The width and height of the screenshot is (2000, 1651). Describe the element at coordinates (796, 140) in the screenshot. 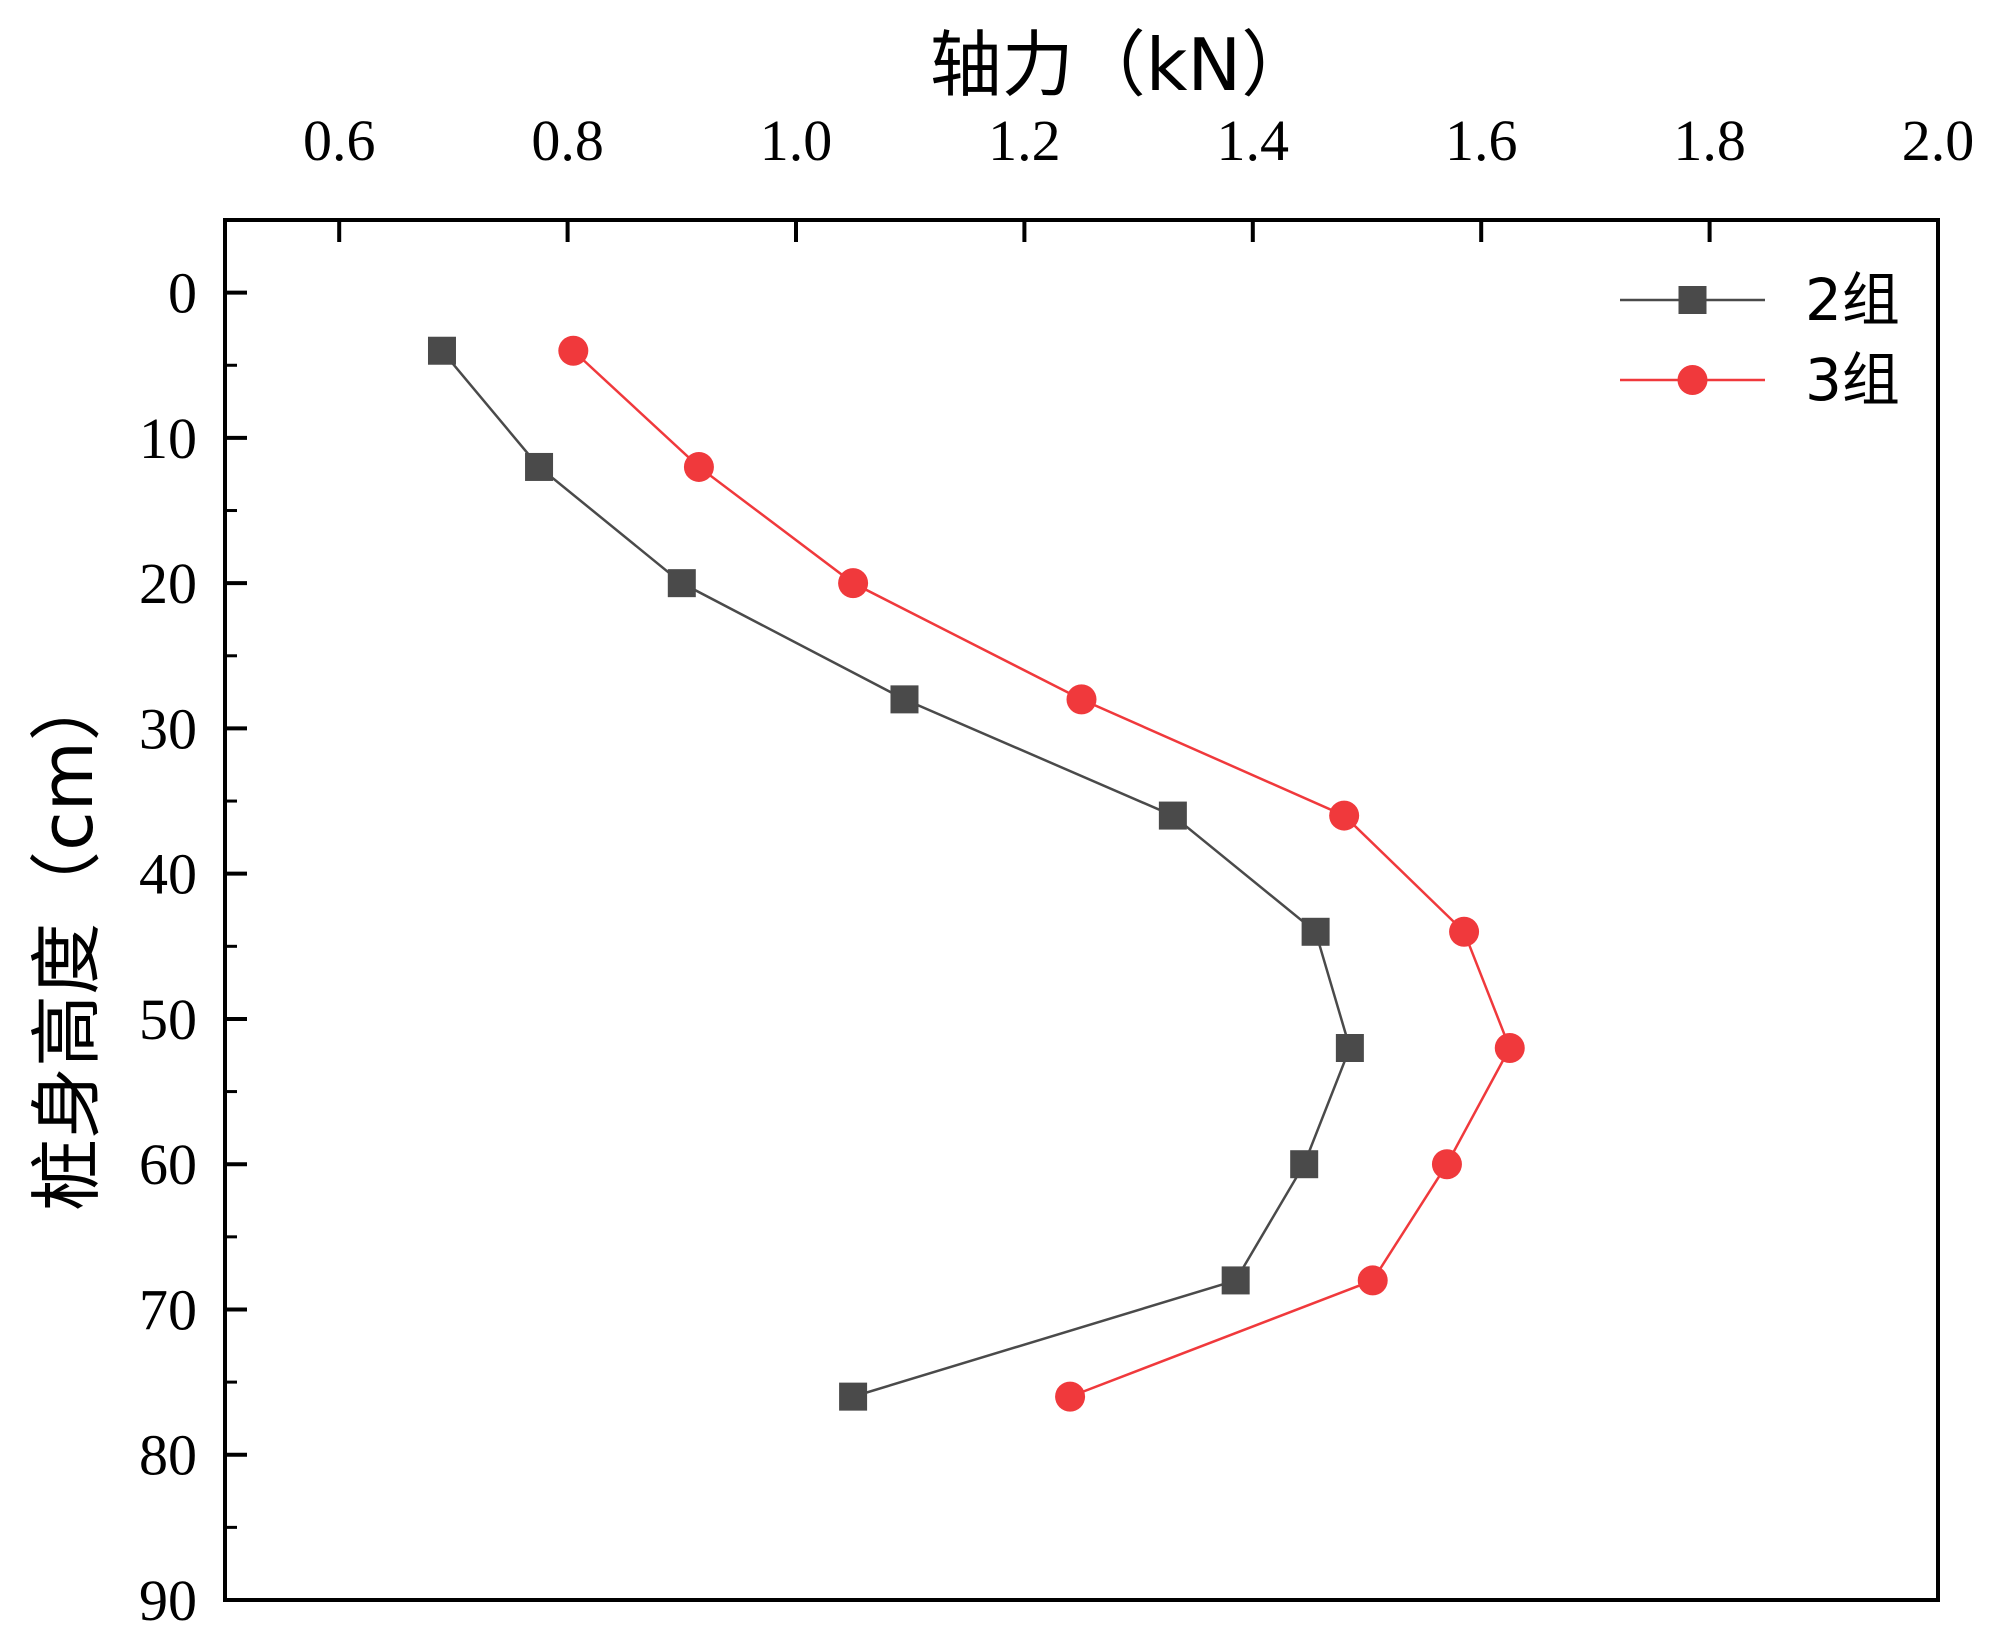

I see `x-tick-label: 1.0` at that location.